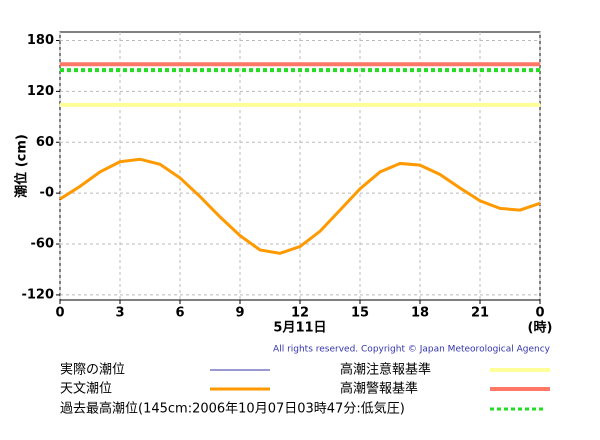 The width and height of the screenshot is (600, 440). I want to click on y-tick-label: 60, so click(45, 142).